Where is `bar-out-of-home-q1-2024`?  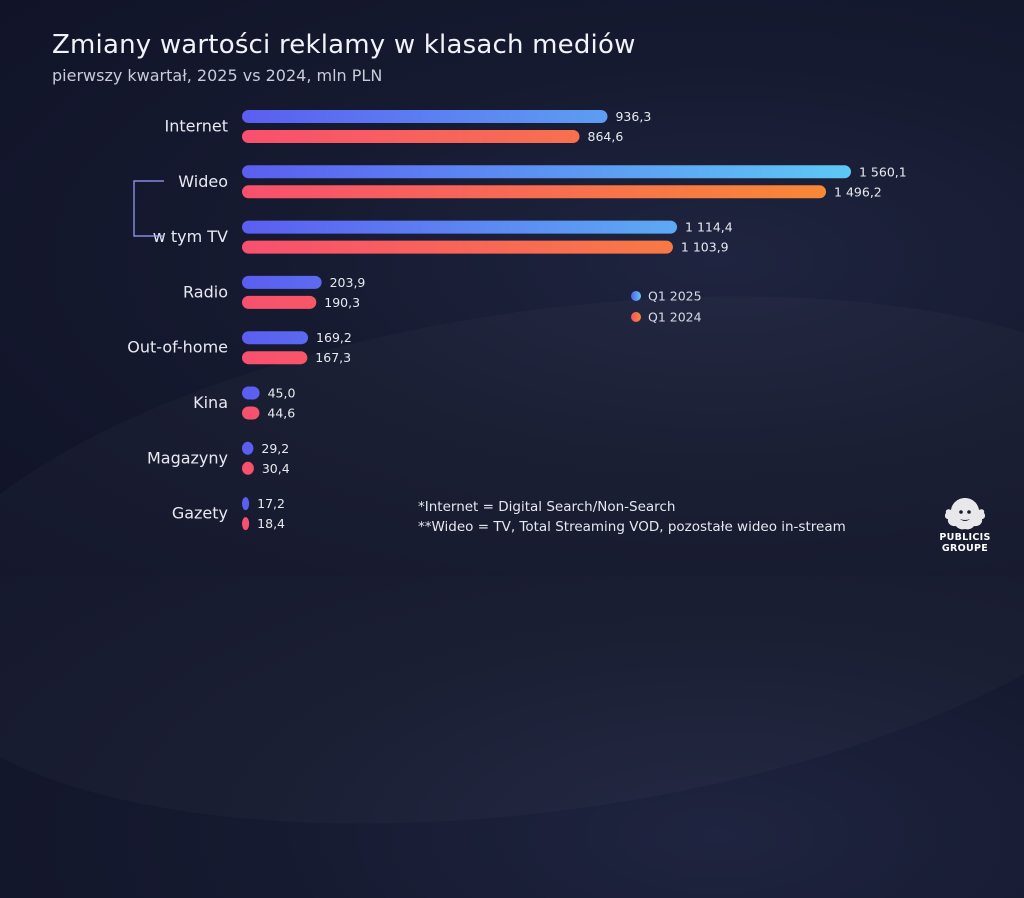 bar-out-of-home-q1-2024 is located at coordinates (275, 358).